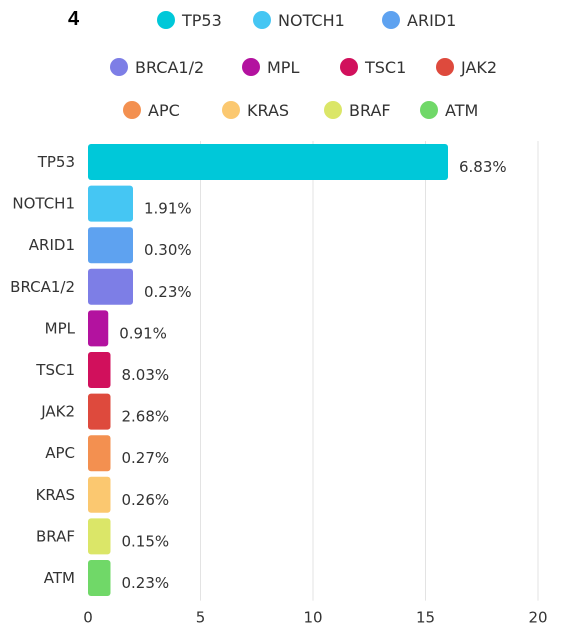 This screenshot has width=564, height=633. I want to click on bar-apc, so click(99, 453).